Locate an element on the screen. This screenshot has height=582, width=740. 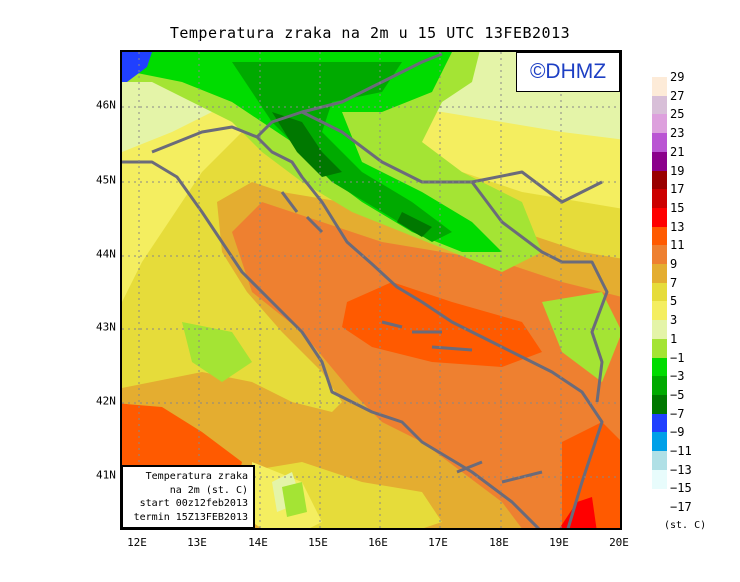
y-tick-label: 45N is located at coordinates (106, 180).